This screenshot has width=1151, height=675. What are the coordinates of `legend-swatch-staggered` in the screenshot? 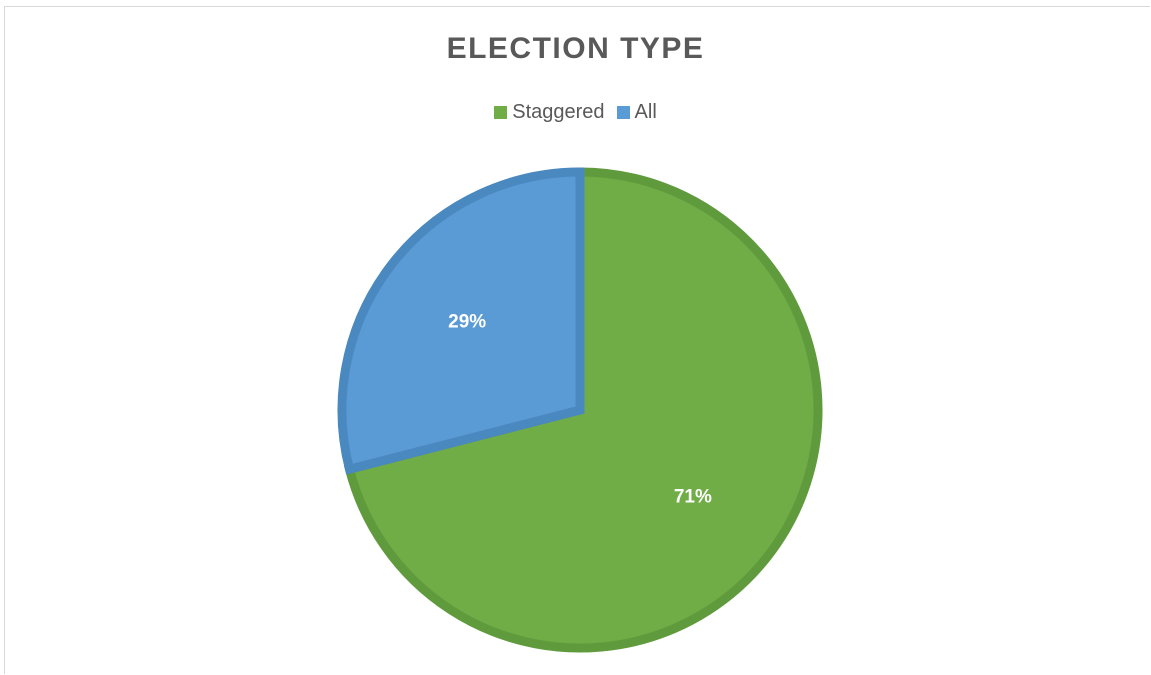 It's located at (501, 112).